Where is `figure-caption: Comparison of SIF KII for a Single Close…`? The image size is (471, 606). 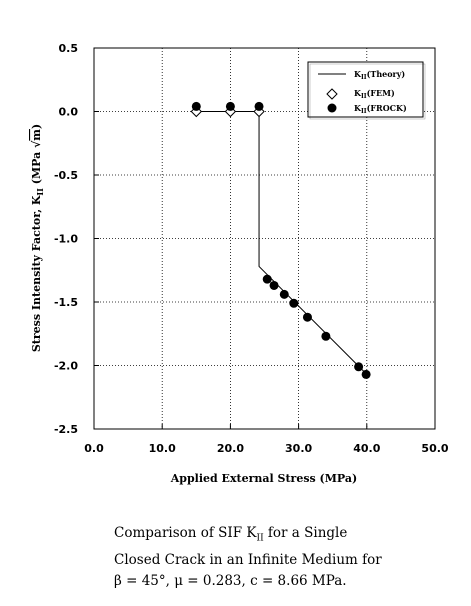
figure-caption: Comparison of SIF KII for a Single Close… is located at coordinates (284, 557).